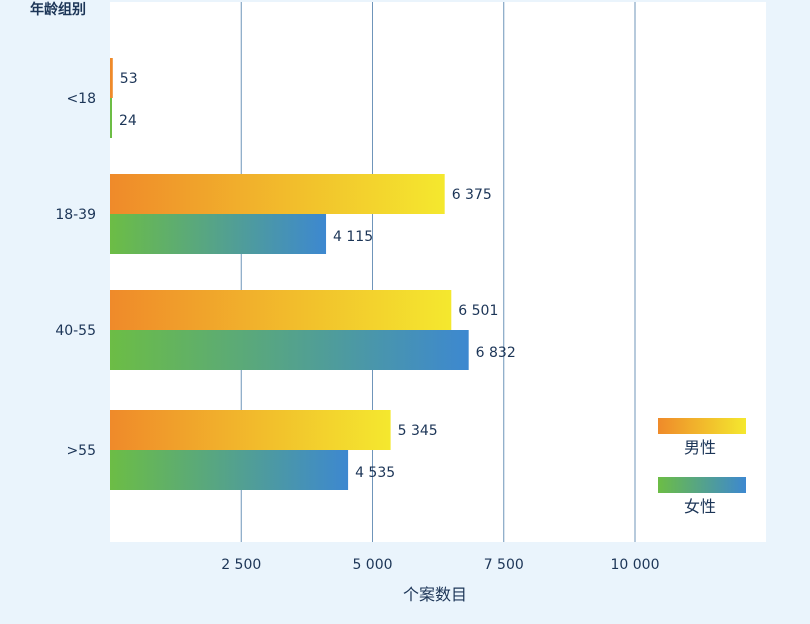 Image resolution: width=810 pixels, height=624 pixels. Describe the element at coordinates (81, 99) in the screenshot. I see `category-label: <18` at that location.